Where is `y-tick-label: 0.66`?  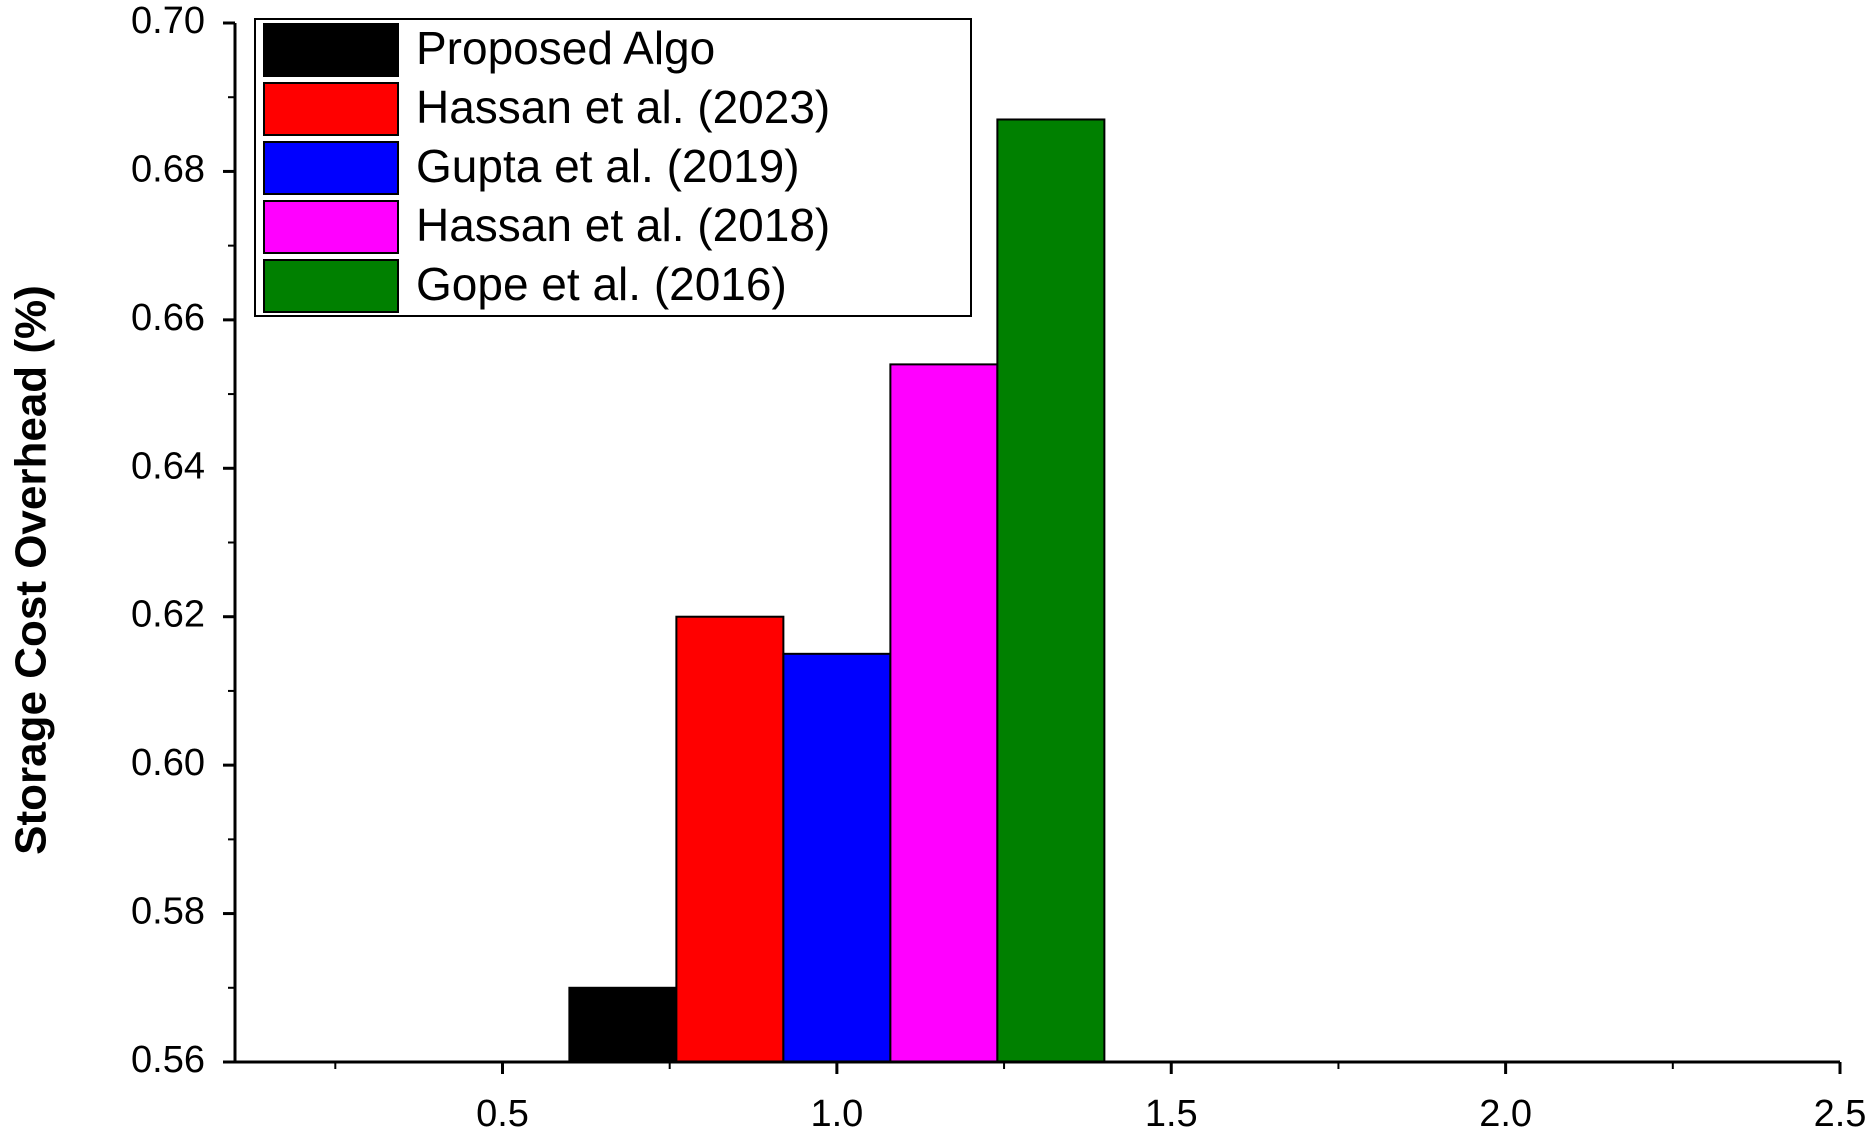 y-tick-label: 0.66 is located at coordinates (168, 318).